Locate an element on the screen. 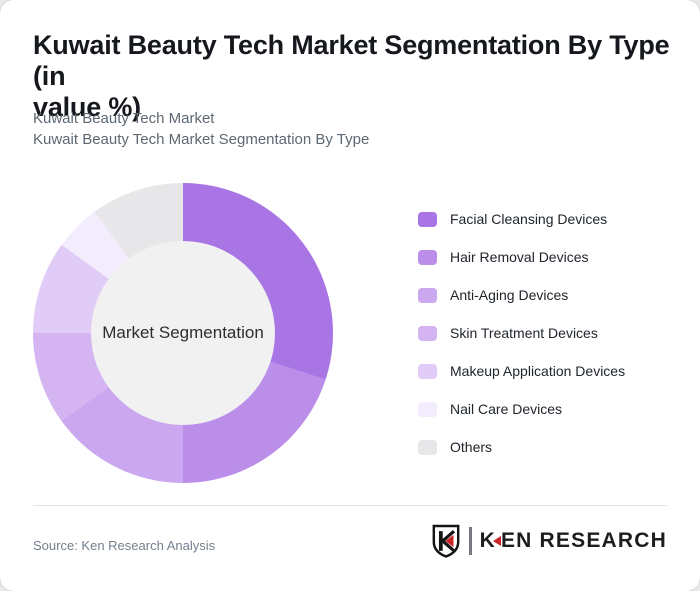 The width and height of the screenshot is (700, 591). legend-item-makeup-application: Makeup Application Devices is located at coordinates (521, 371).